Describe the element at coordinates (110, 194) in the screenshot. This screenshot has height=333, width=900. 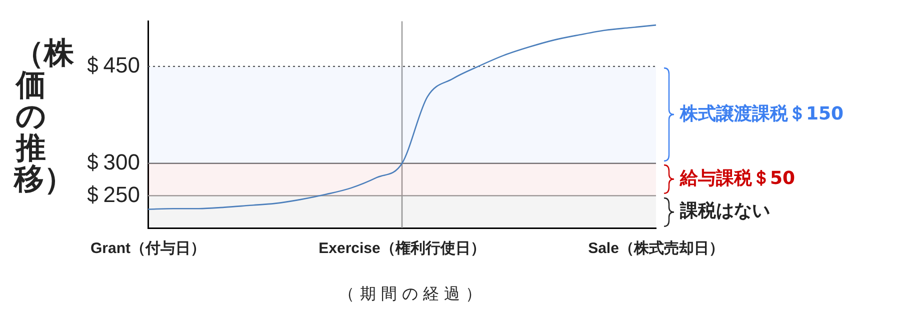
I see `y-tick-label: ＄250` at that location.